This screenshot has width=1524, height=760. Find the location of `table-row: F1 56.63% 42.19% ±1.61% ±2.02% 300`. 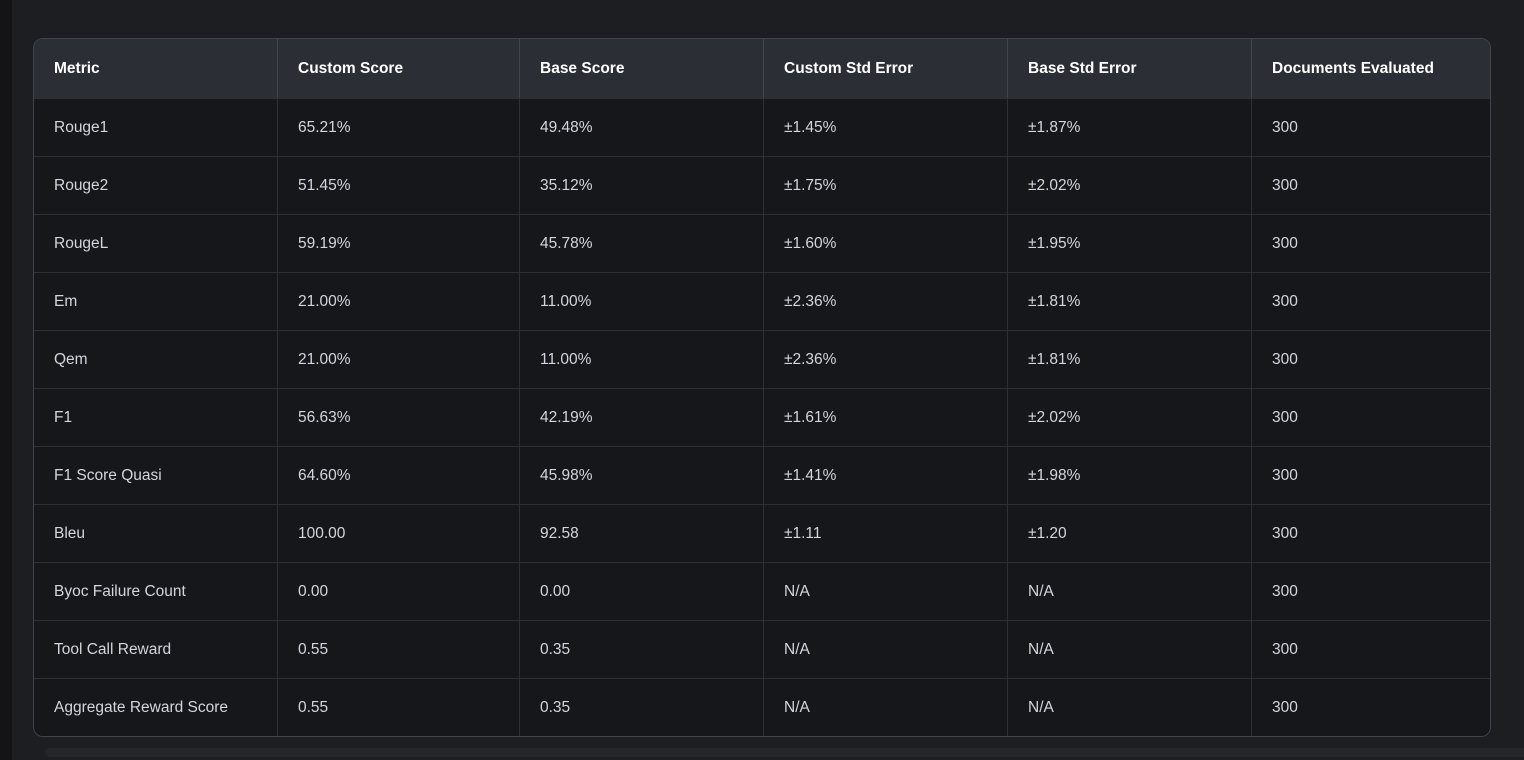

table-row: F1 56.63% 42.19% ±1.61% ±2.02% 300 is located at coordinates (762, 417).